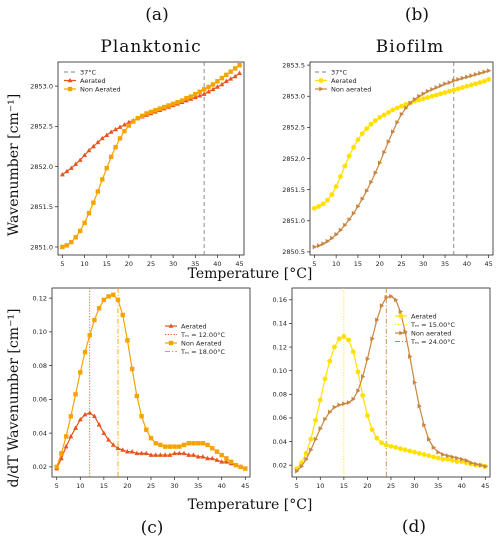 The height and width of the screenshot is (550, 501). I want to click on y-tick-label: 2851.0, so click(293, 221).